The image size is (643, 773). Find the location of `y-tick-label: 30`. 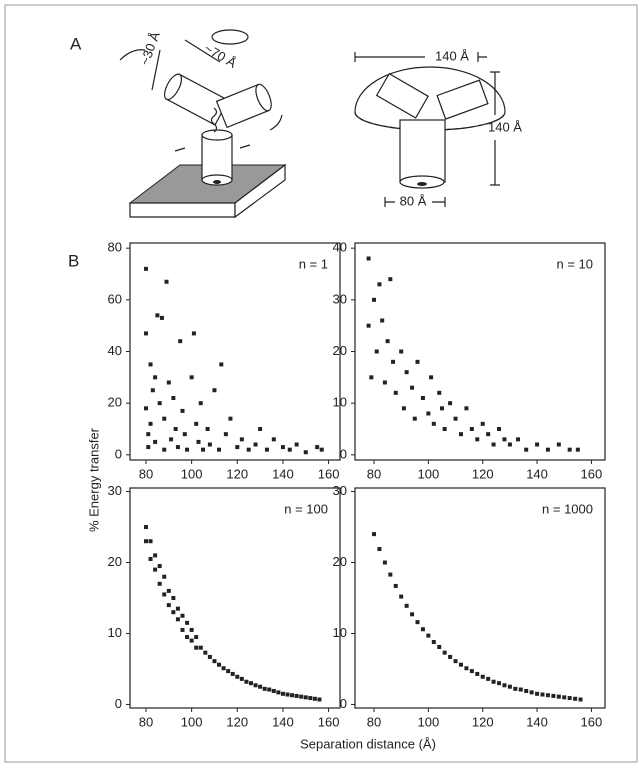

y-tick-label: 30 is located at coordinates (115, 490).